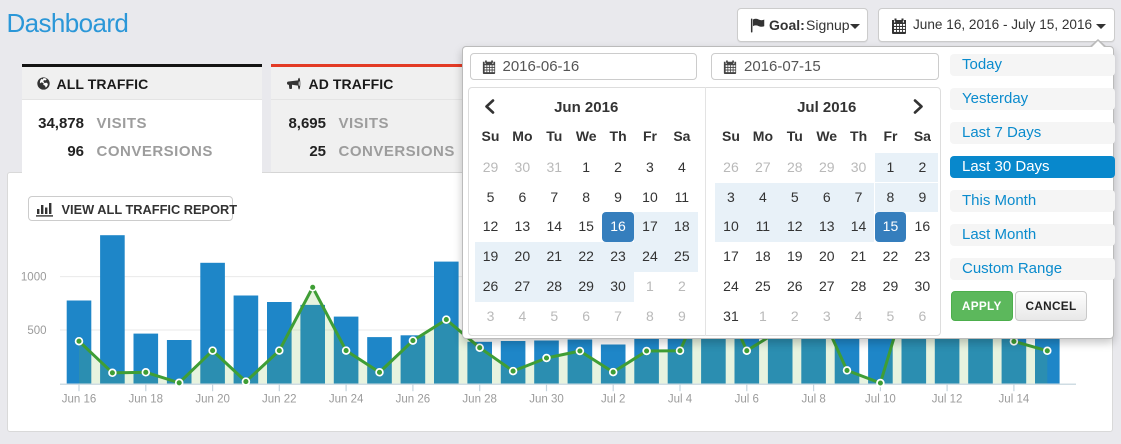 This screenshot has width=1121, height=444. I want to click on svg-text: Jul 10, so click(880, 400).